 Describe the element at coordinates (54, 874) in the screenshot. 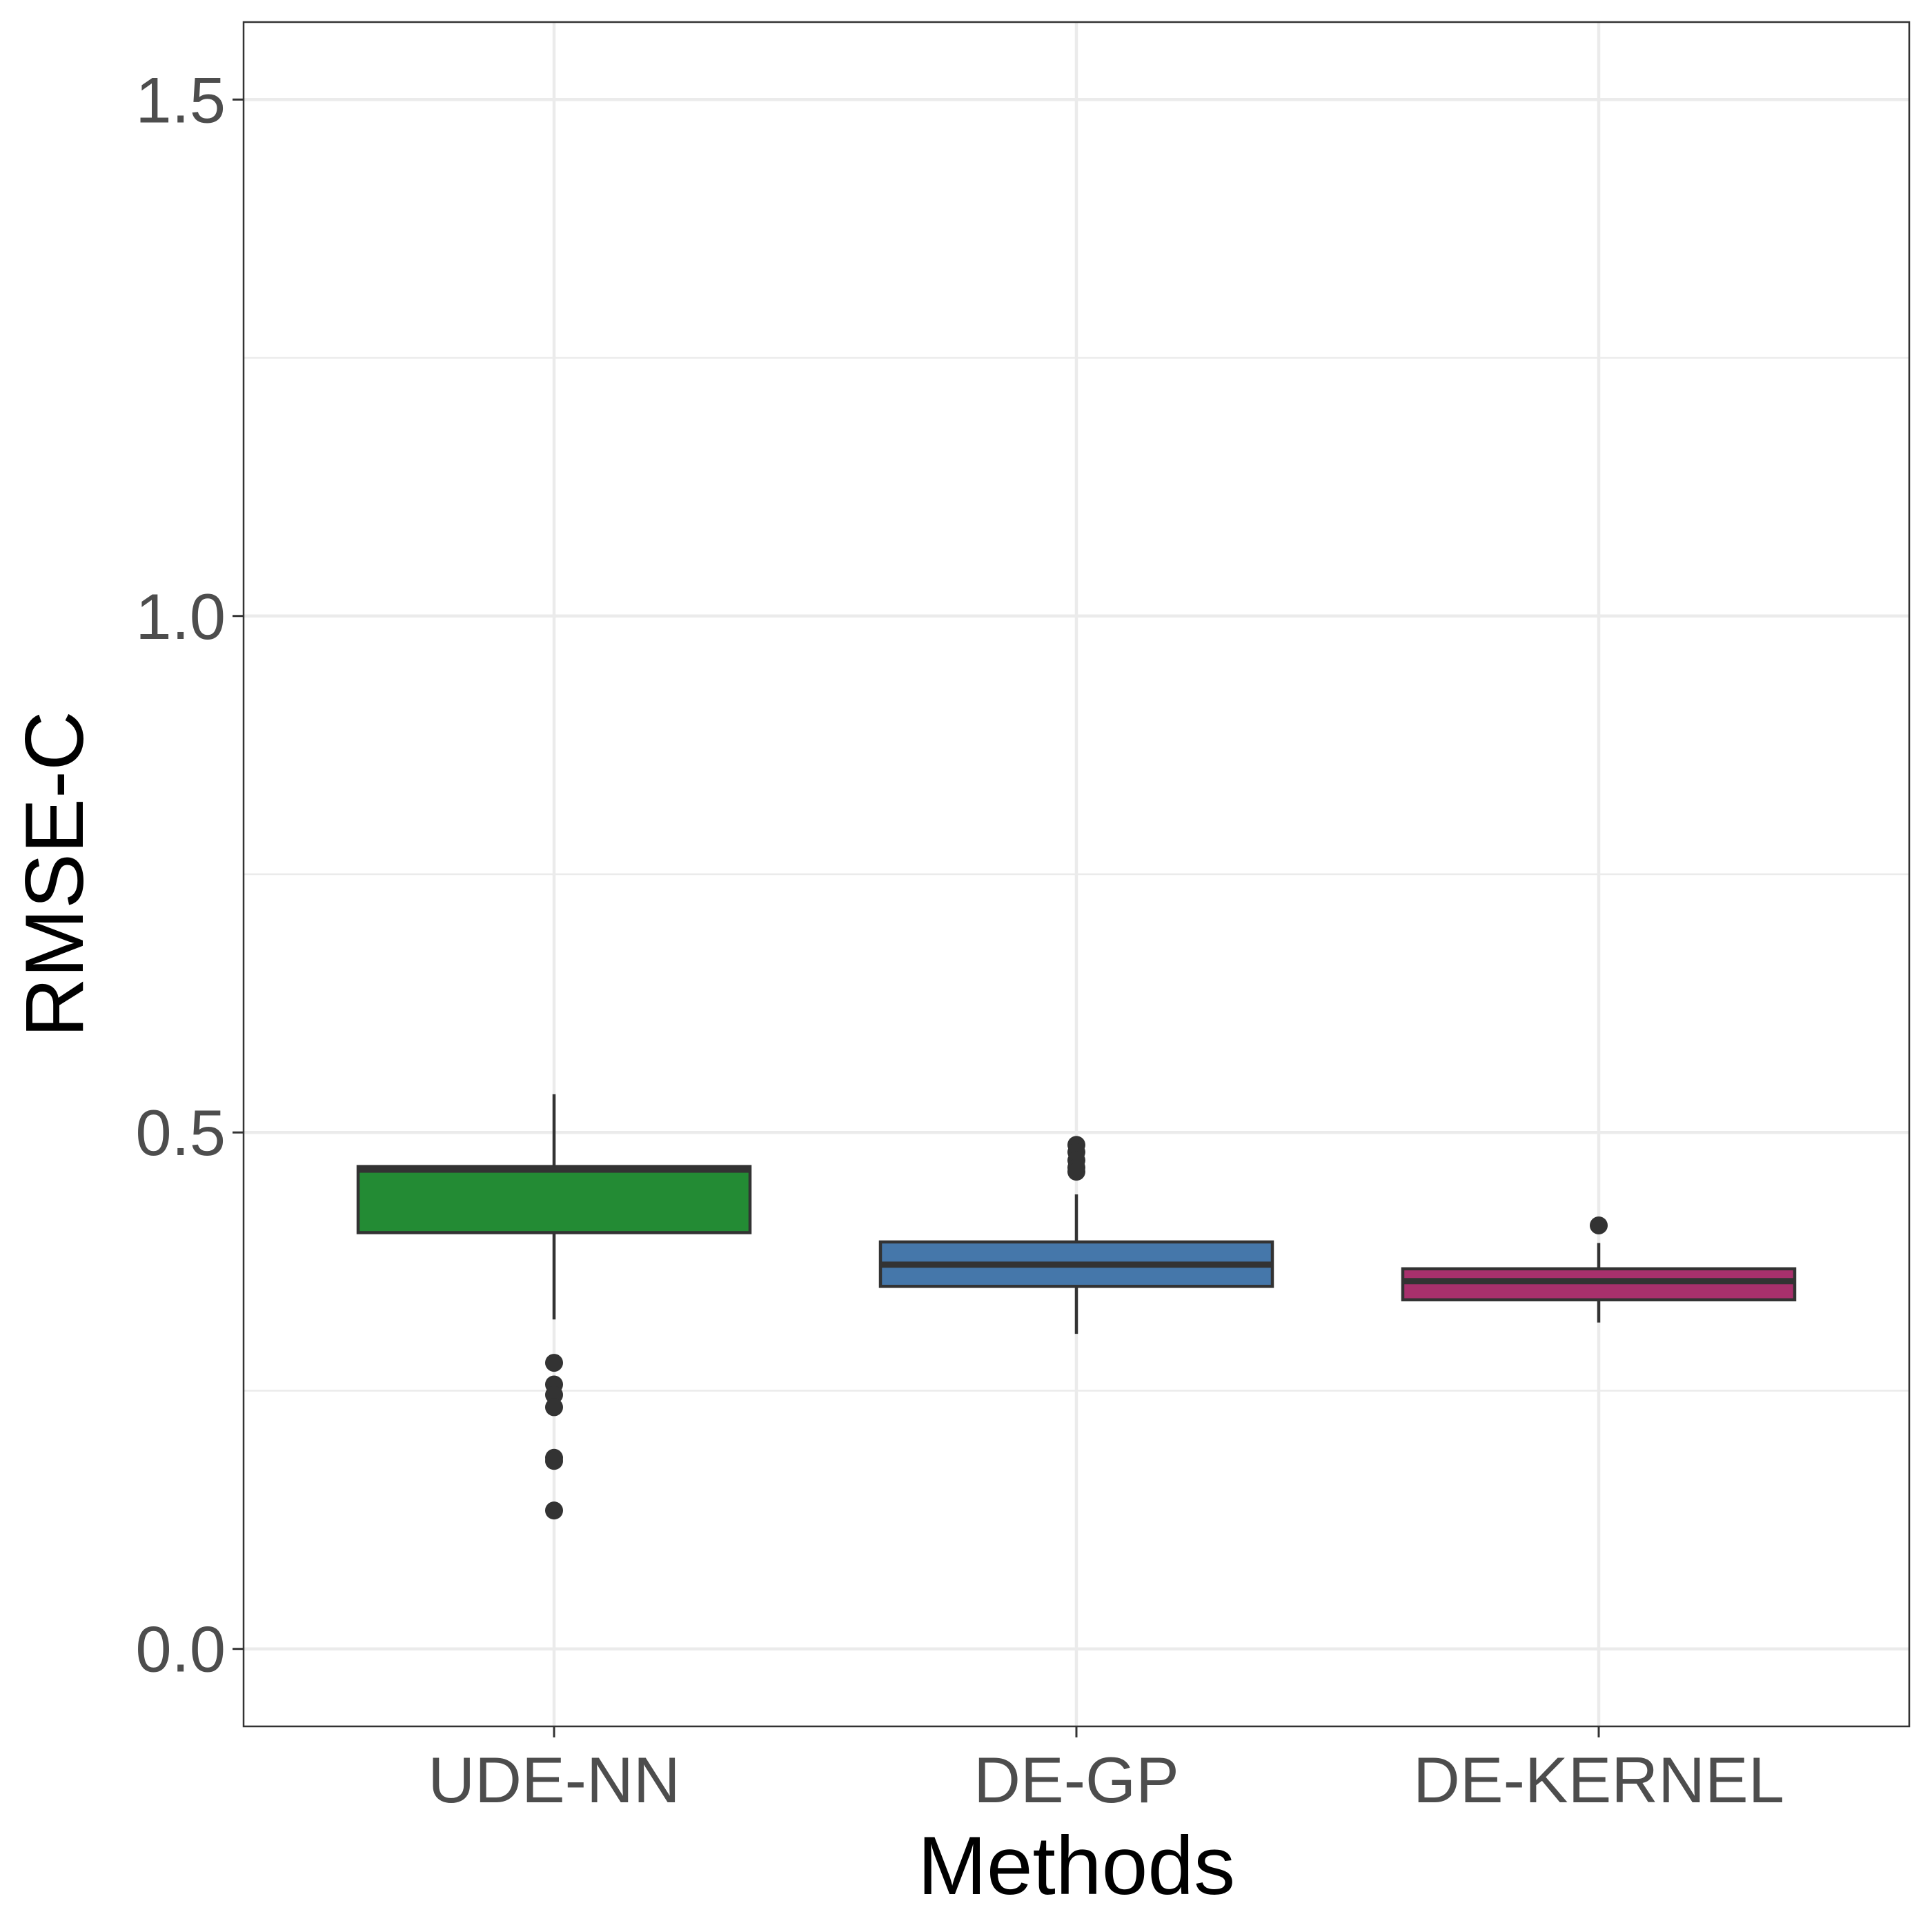

I see `y-axis-title: RMSE-C` at that location.